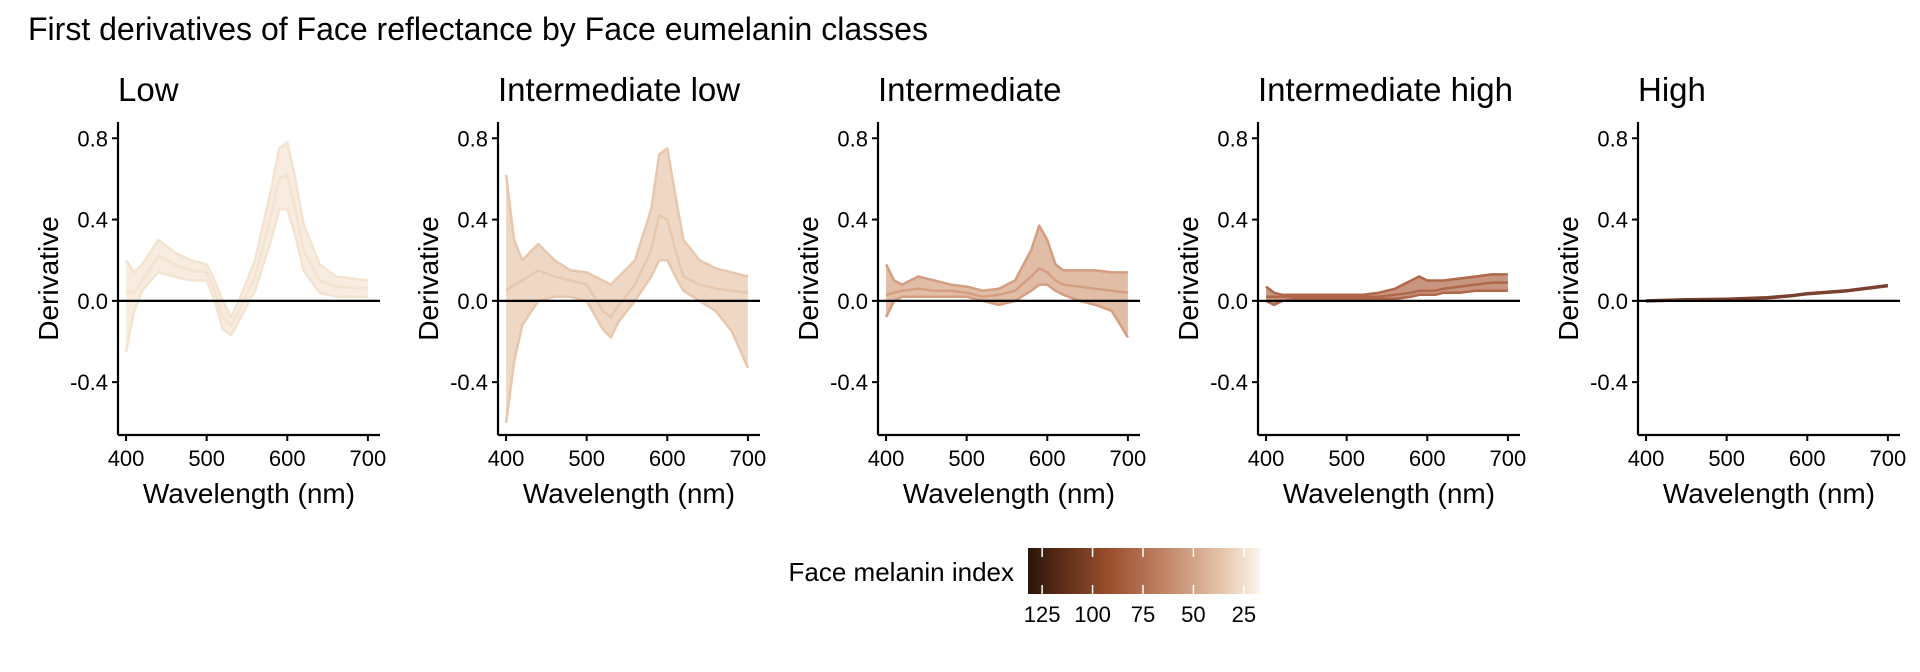  I want to click on legend-colorbar, so click(1144, 571).